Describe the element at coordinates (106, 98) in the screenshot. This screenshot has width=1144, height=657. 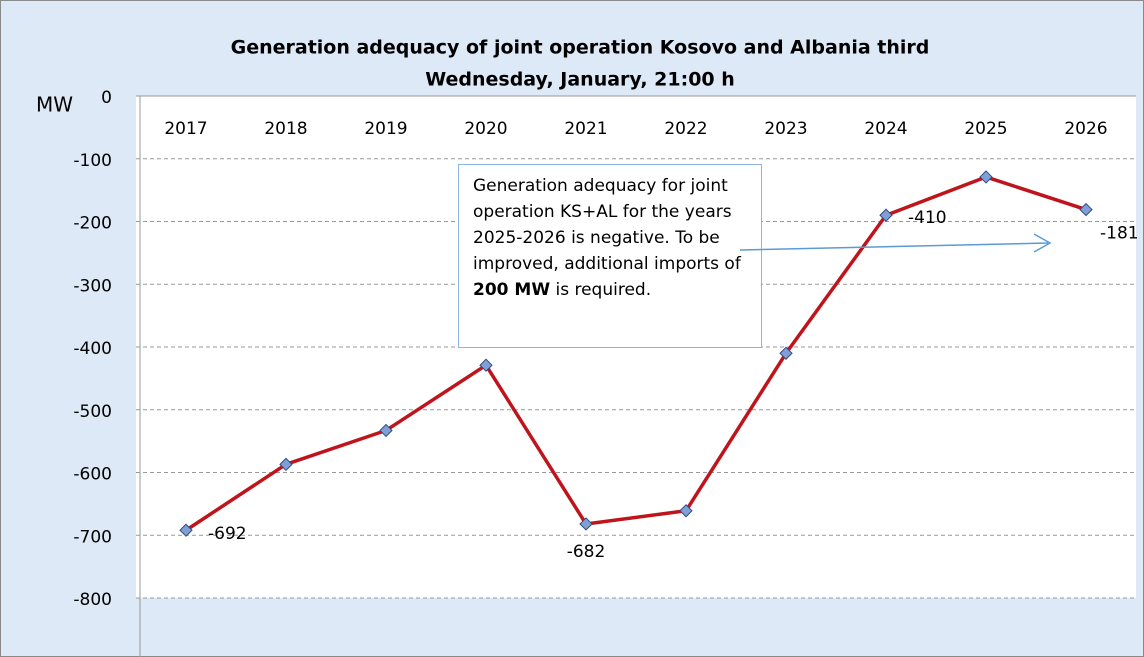
I see `y-tick-label: 0` at that location.